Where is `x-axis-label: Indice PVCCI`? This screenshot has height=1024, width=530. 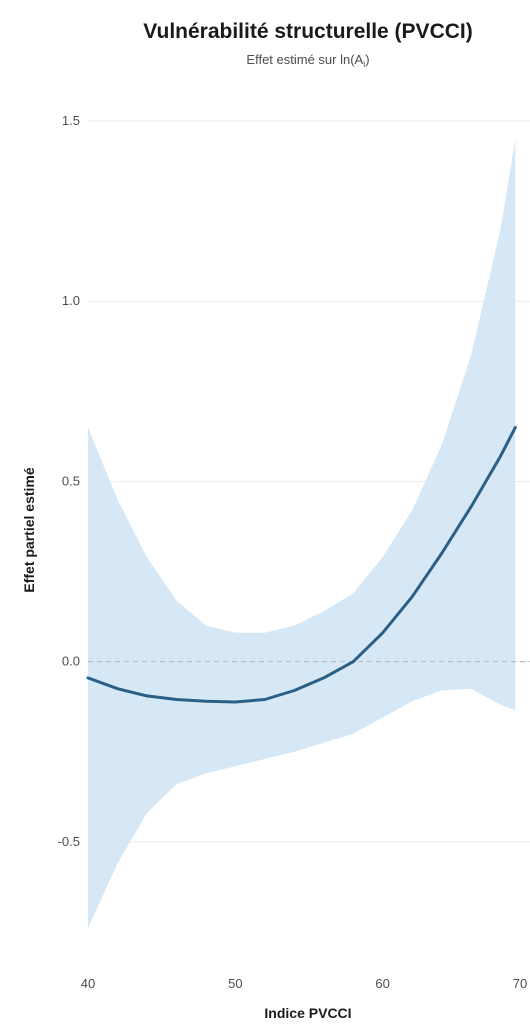 x-axis-label: Indice PVCCI is located at coordinates (307, 1013).